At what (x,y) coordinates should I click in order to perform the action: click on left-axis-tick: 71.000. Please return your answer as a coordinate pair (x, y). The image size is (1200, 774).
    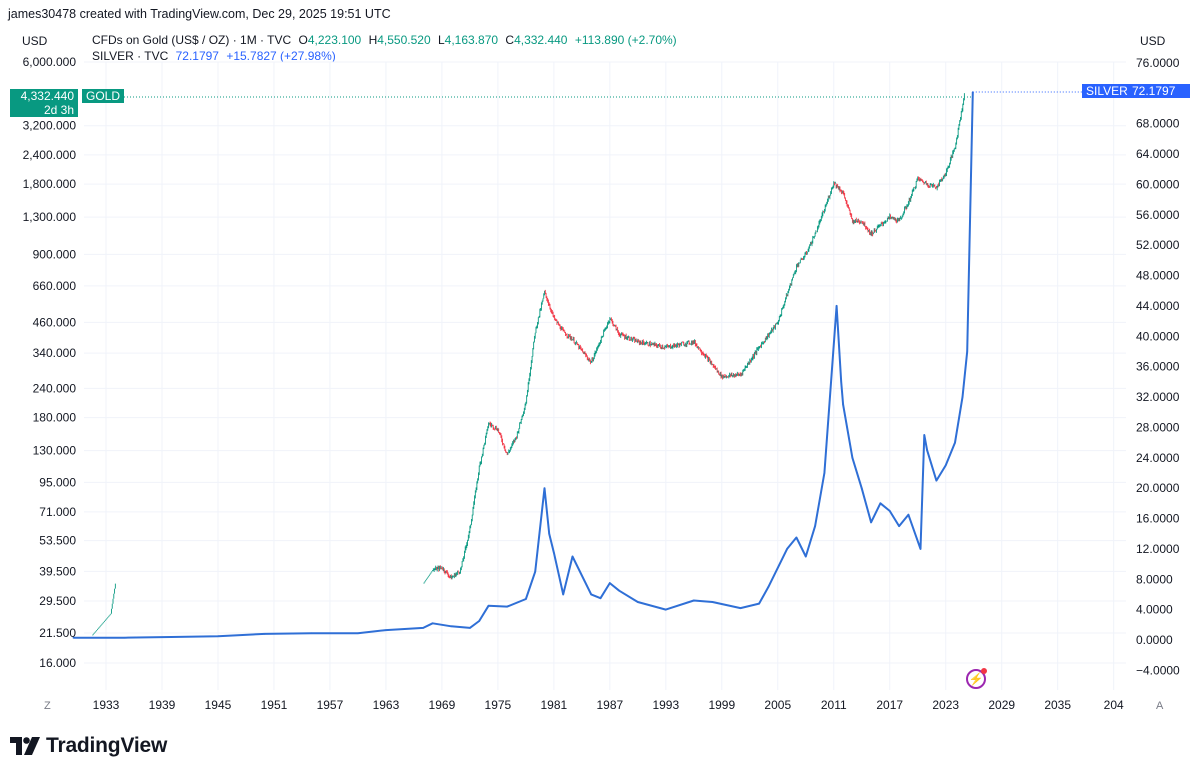
    Looking at the image, I should click on (57, 512).